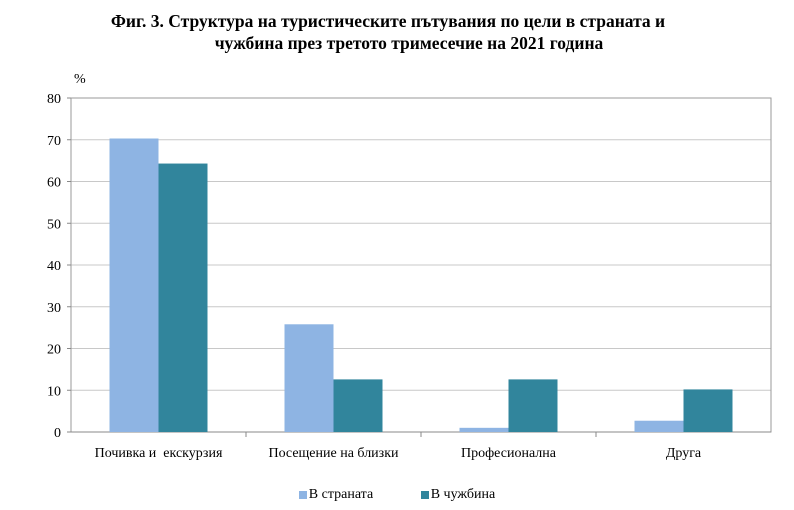  What do you see at coordinates (424, 495) in the screenshot?
I see `legend-swatch-abroad` at bounding box center [424, 495].